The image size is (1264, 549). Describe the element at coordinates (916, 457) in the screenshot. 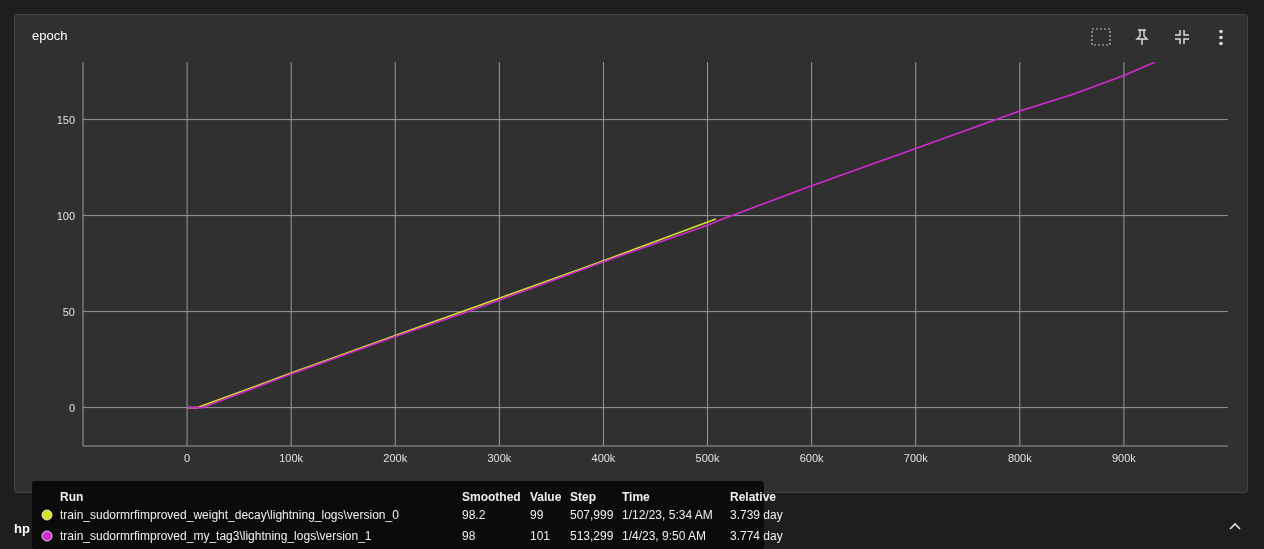

I see `x-tick-label: 700k` at that location.